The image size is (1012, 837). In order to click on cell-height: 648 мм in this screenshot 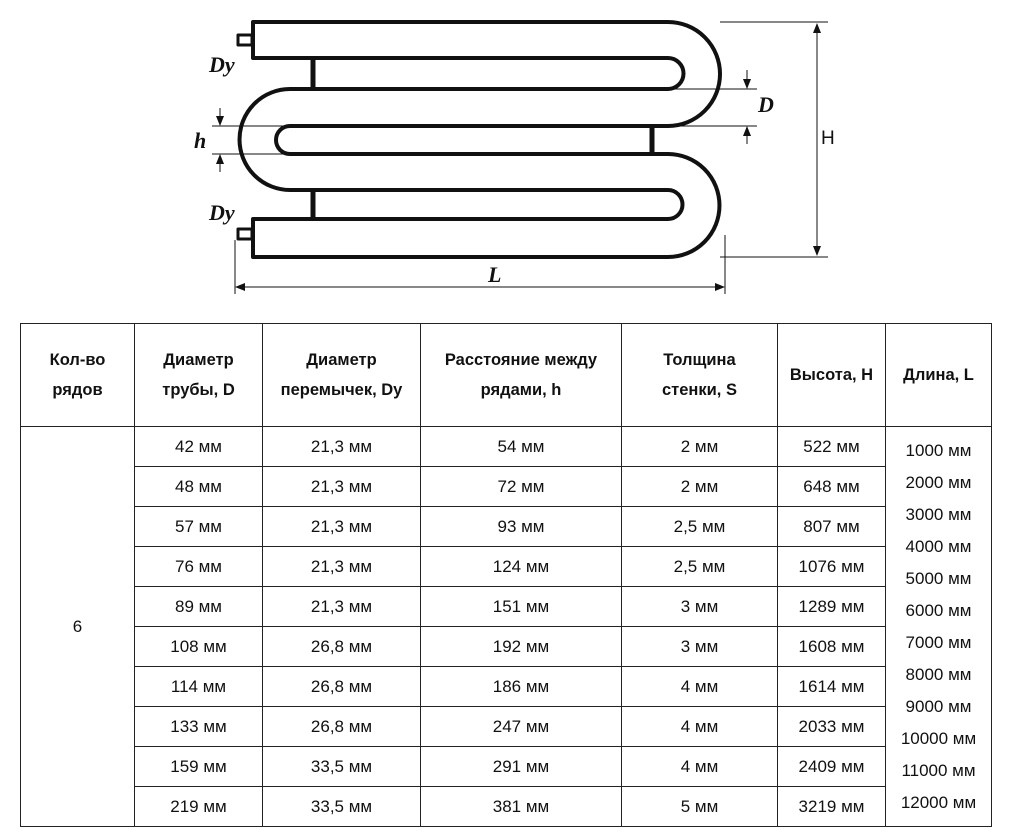, I will do `click(831, 486)`.